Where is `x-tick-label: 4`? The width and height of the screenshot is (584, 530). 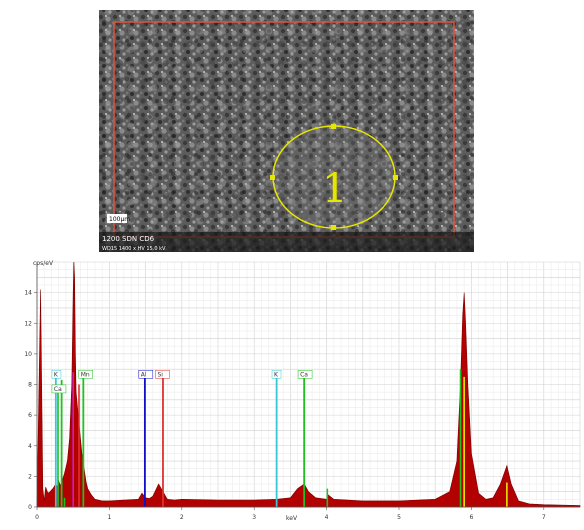 x-tick-label: 4 is located at coordinates (327, 517).